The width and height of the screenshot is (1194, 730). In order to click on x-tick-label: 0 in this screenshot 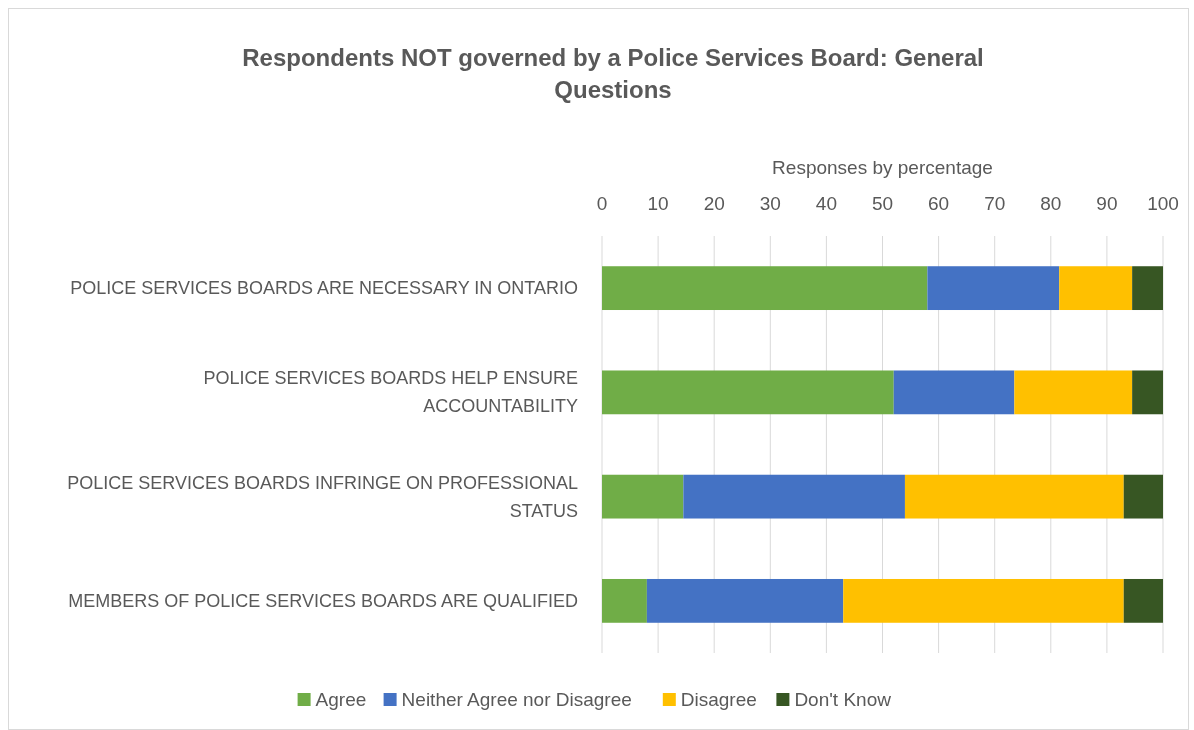, I will do `click(602, 203)`.